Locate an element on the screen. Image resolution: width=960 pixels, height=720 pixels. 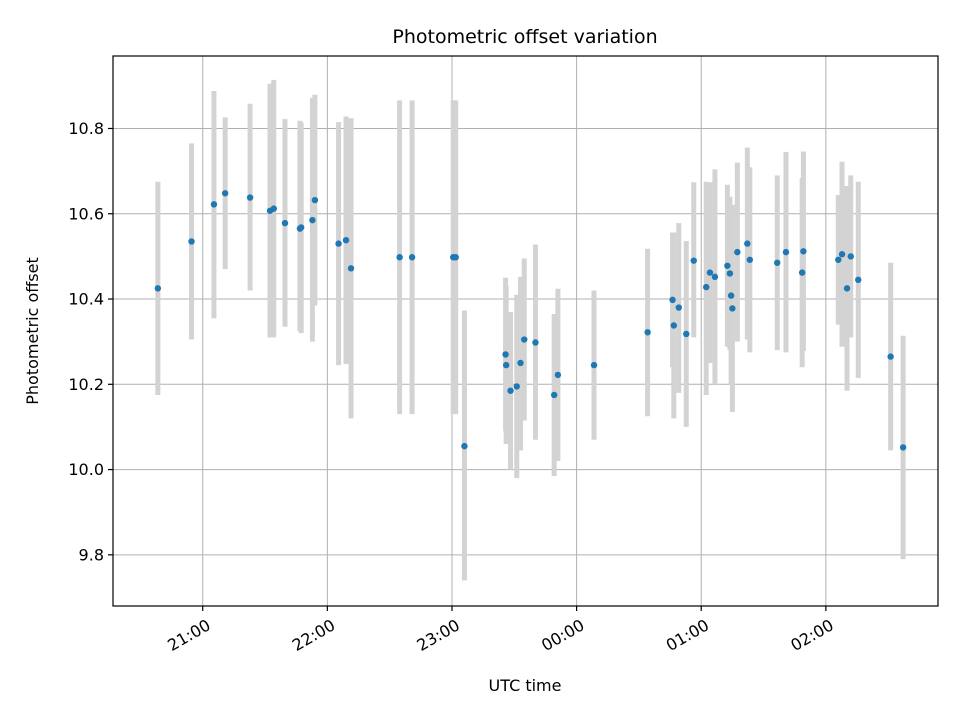
x-tick-label: 01:00 is located at coordinates (687, 635).